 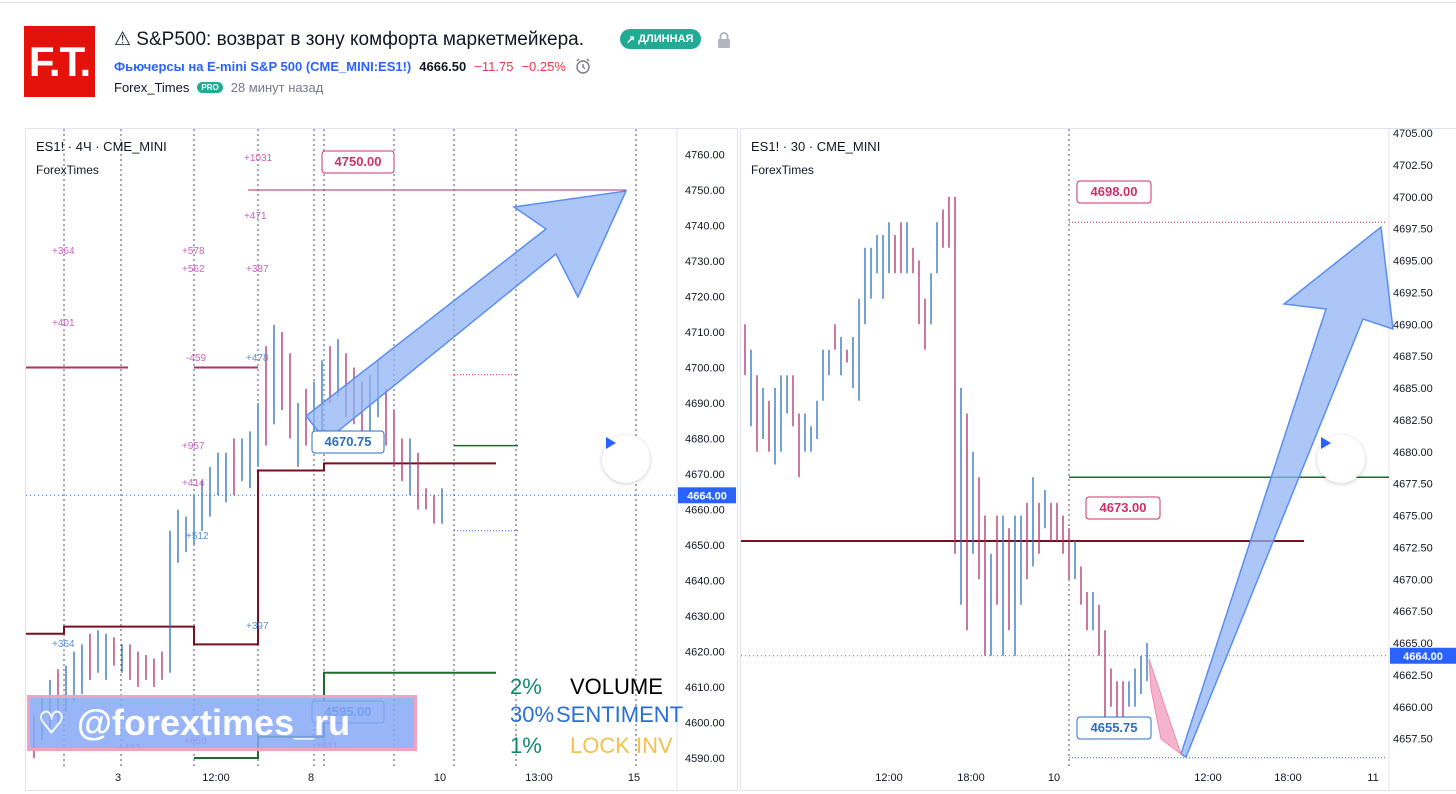 What do you see at coordinates (1372, 778) in the screenshot?
I see `x-tick-label: 11` at bounding box center [1372, 778].